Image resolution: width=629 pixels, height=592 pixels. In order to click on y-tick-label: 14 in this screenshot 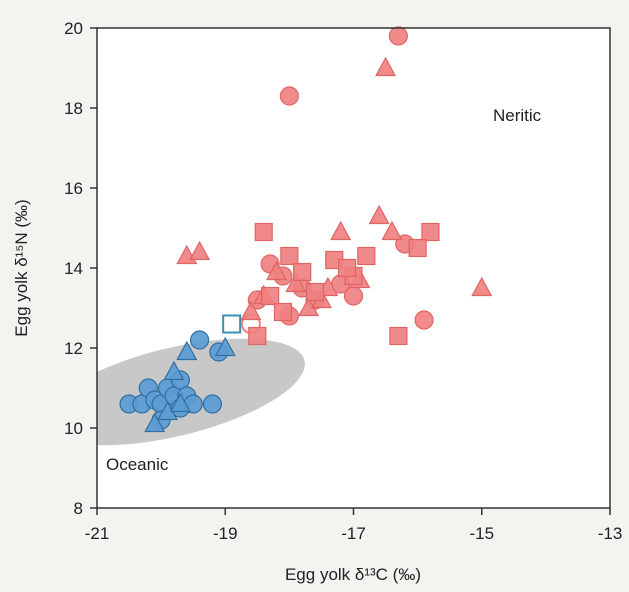, I will do `click(73, 268)`.